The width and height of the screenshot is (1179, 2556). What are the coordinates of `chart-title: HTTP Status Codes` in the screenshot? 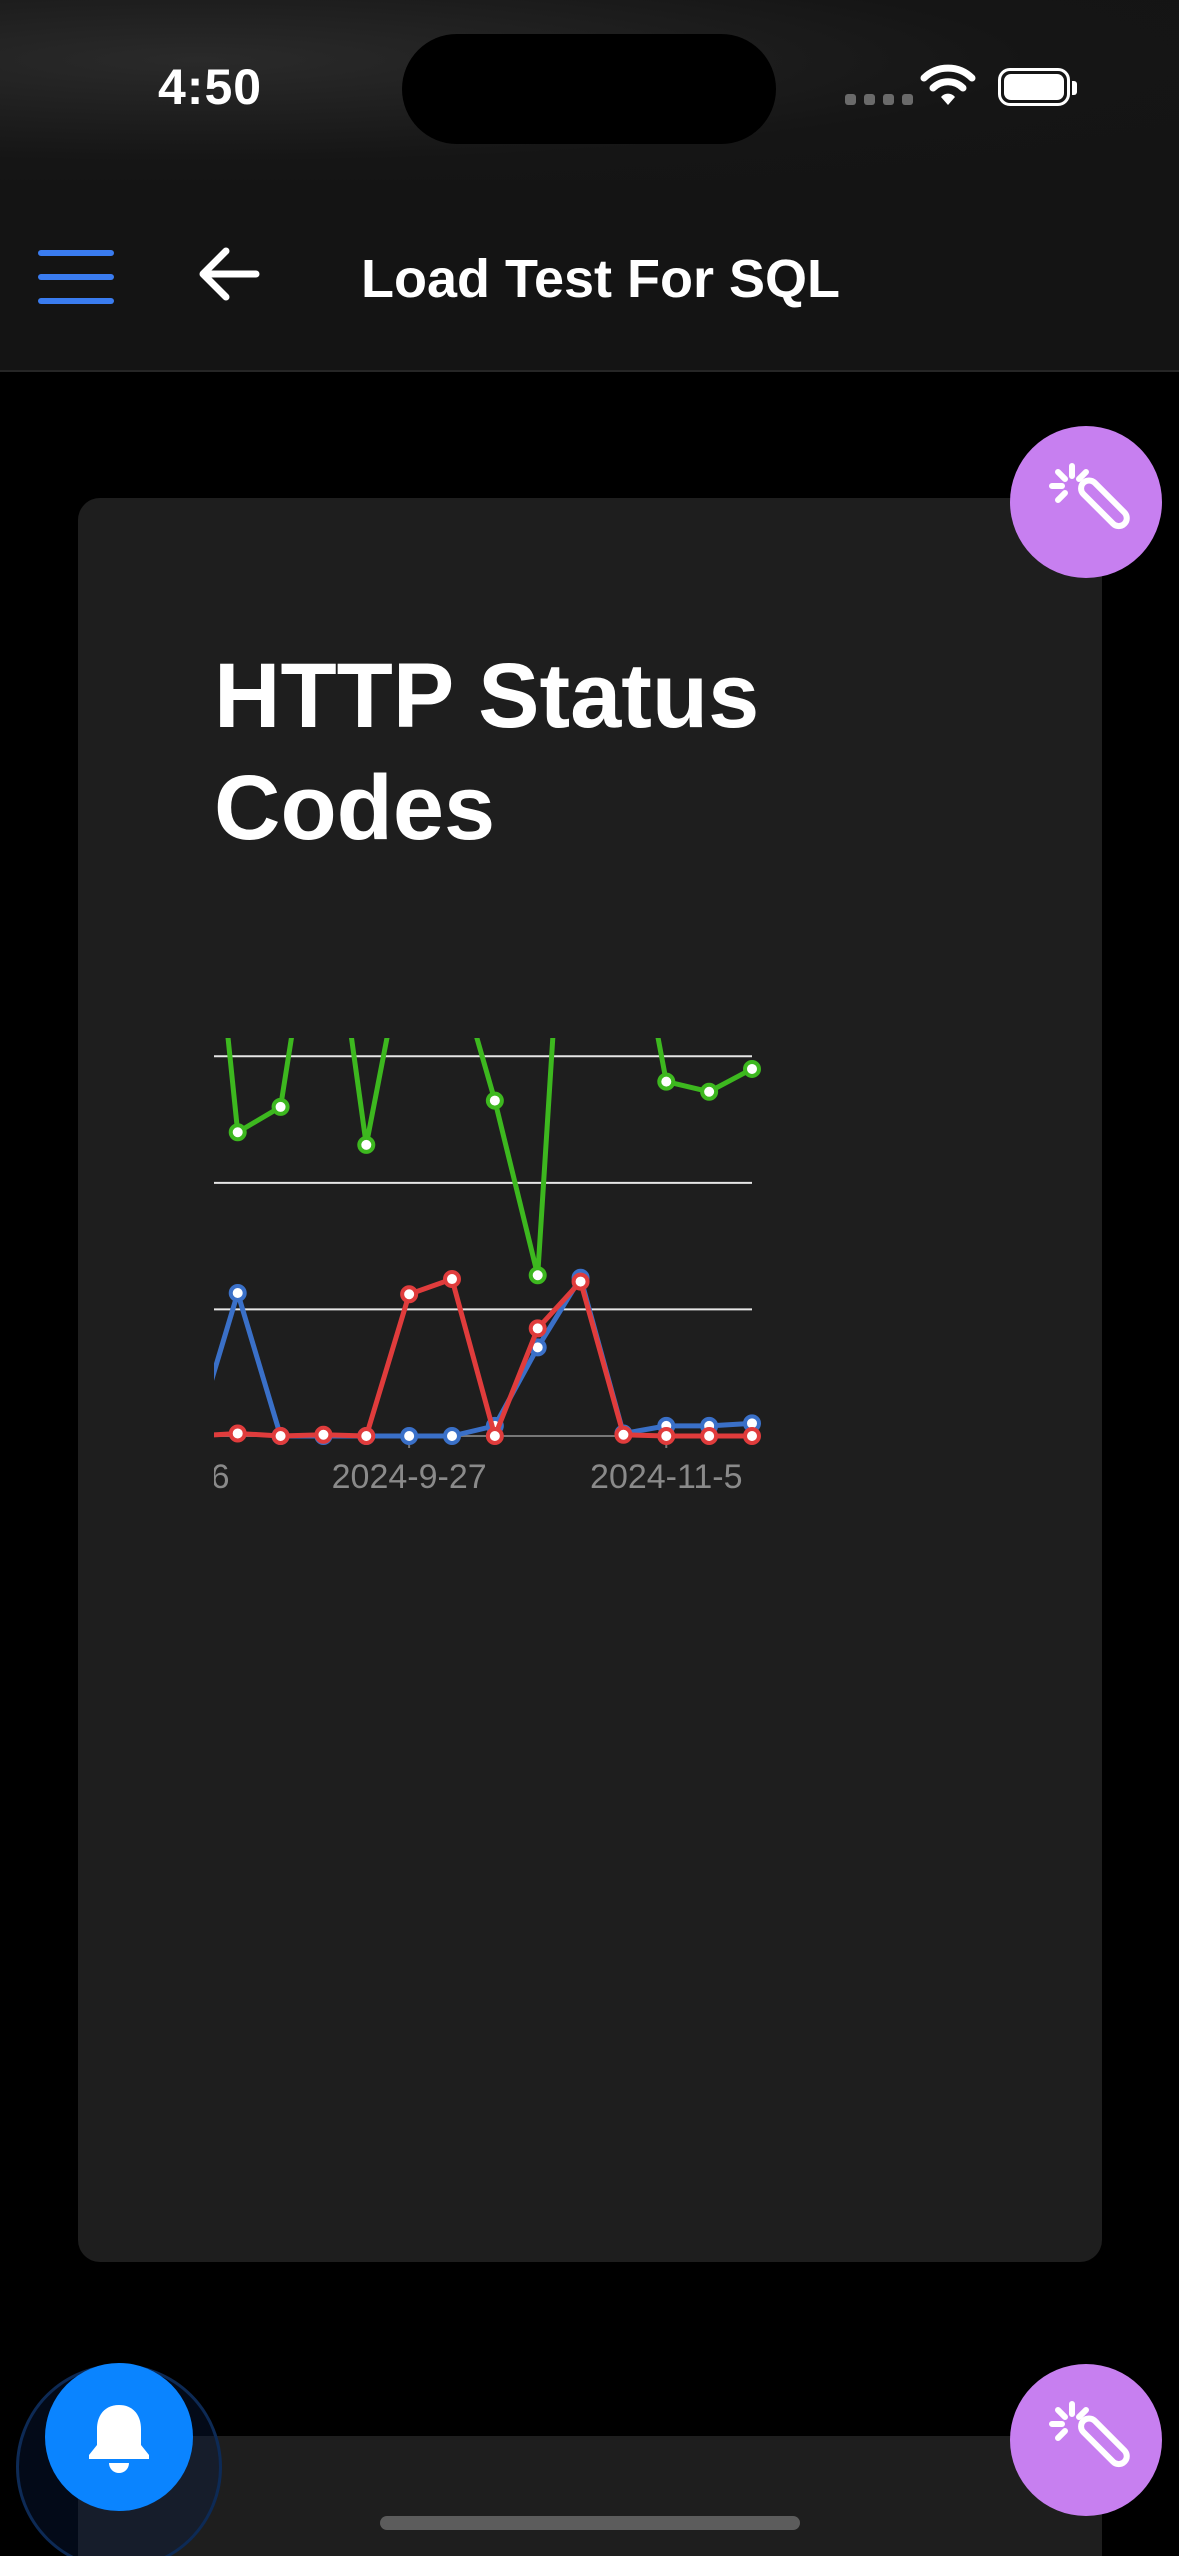 It's located at (487, 752).